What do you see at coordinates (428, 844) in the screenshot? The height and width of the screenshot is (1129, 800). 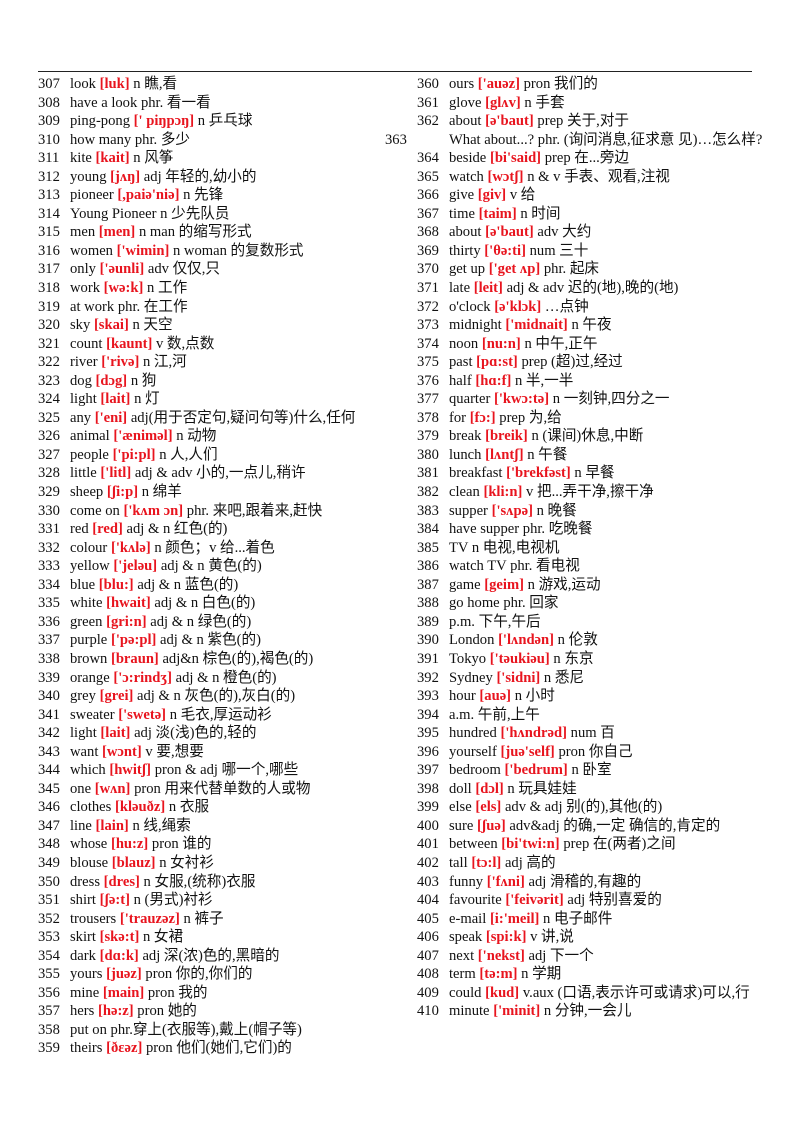 I see `entry-number: 401` at bounding box center [428, 844].